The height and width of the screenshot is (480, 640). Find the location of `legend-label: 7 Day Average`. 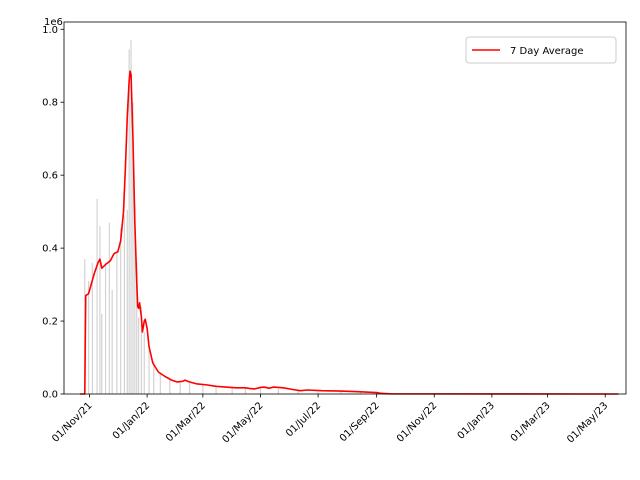

legend-label: 7 Day Average is located at coordinates (547, 51).